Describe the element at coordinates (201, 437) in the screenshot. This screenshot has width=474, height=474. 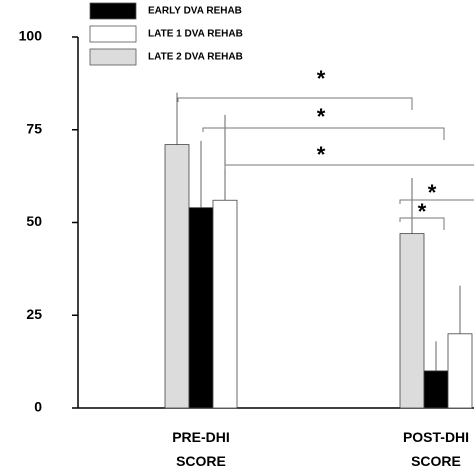
I see `x-tick-label-line: PRE-DHI` at that location.